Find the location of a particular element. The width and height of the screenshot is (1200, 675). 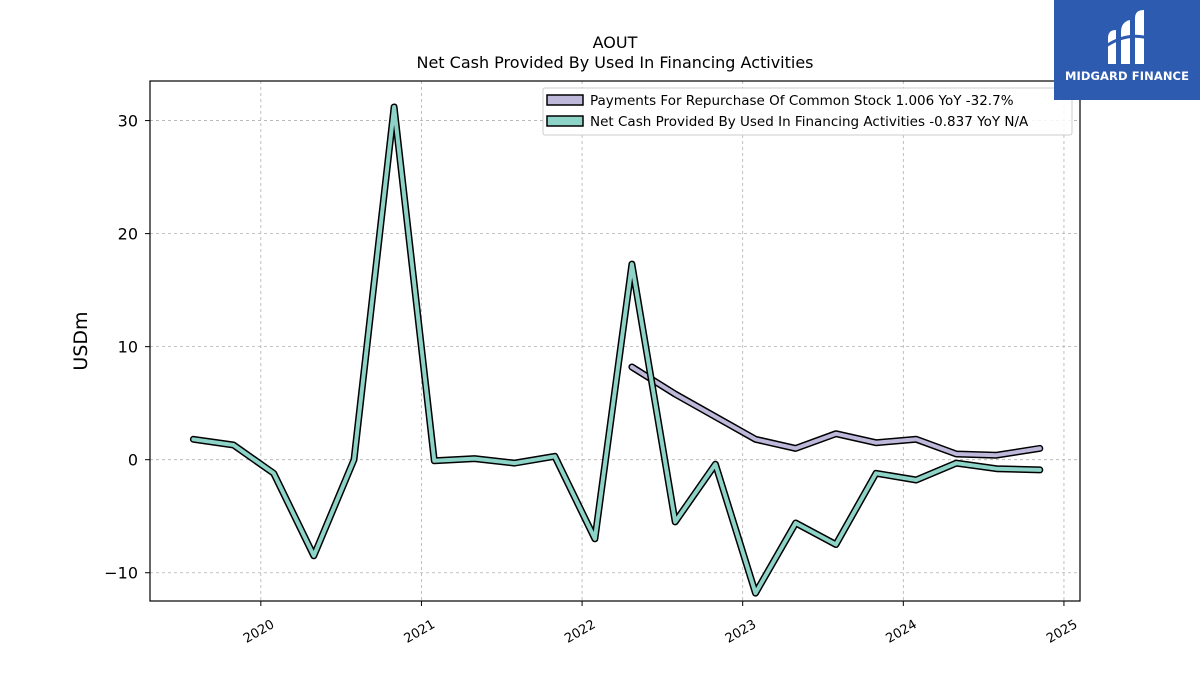

legend-box is located at coordinates (807, 111).